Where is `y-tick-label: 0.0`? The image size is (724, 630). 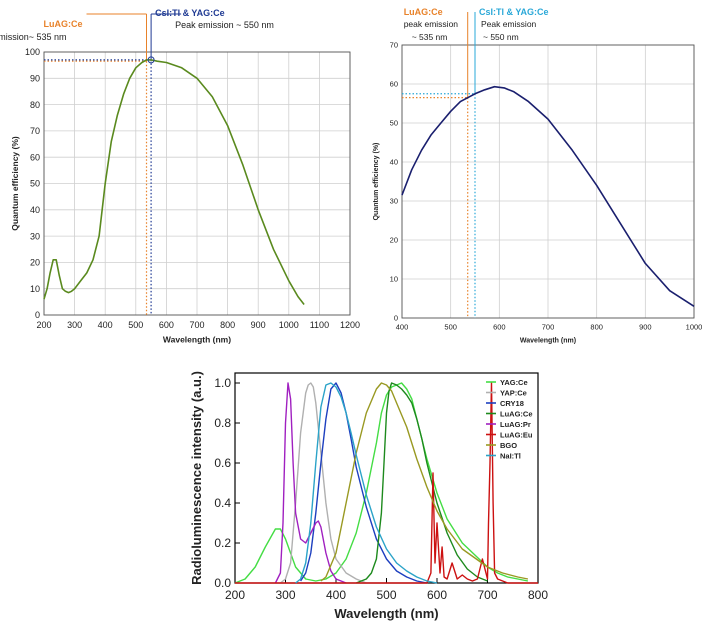 y-tick-label: 0.0 is located at coordinates (222, 583).